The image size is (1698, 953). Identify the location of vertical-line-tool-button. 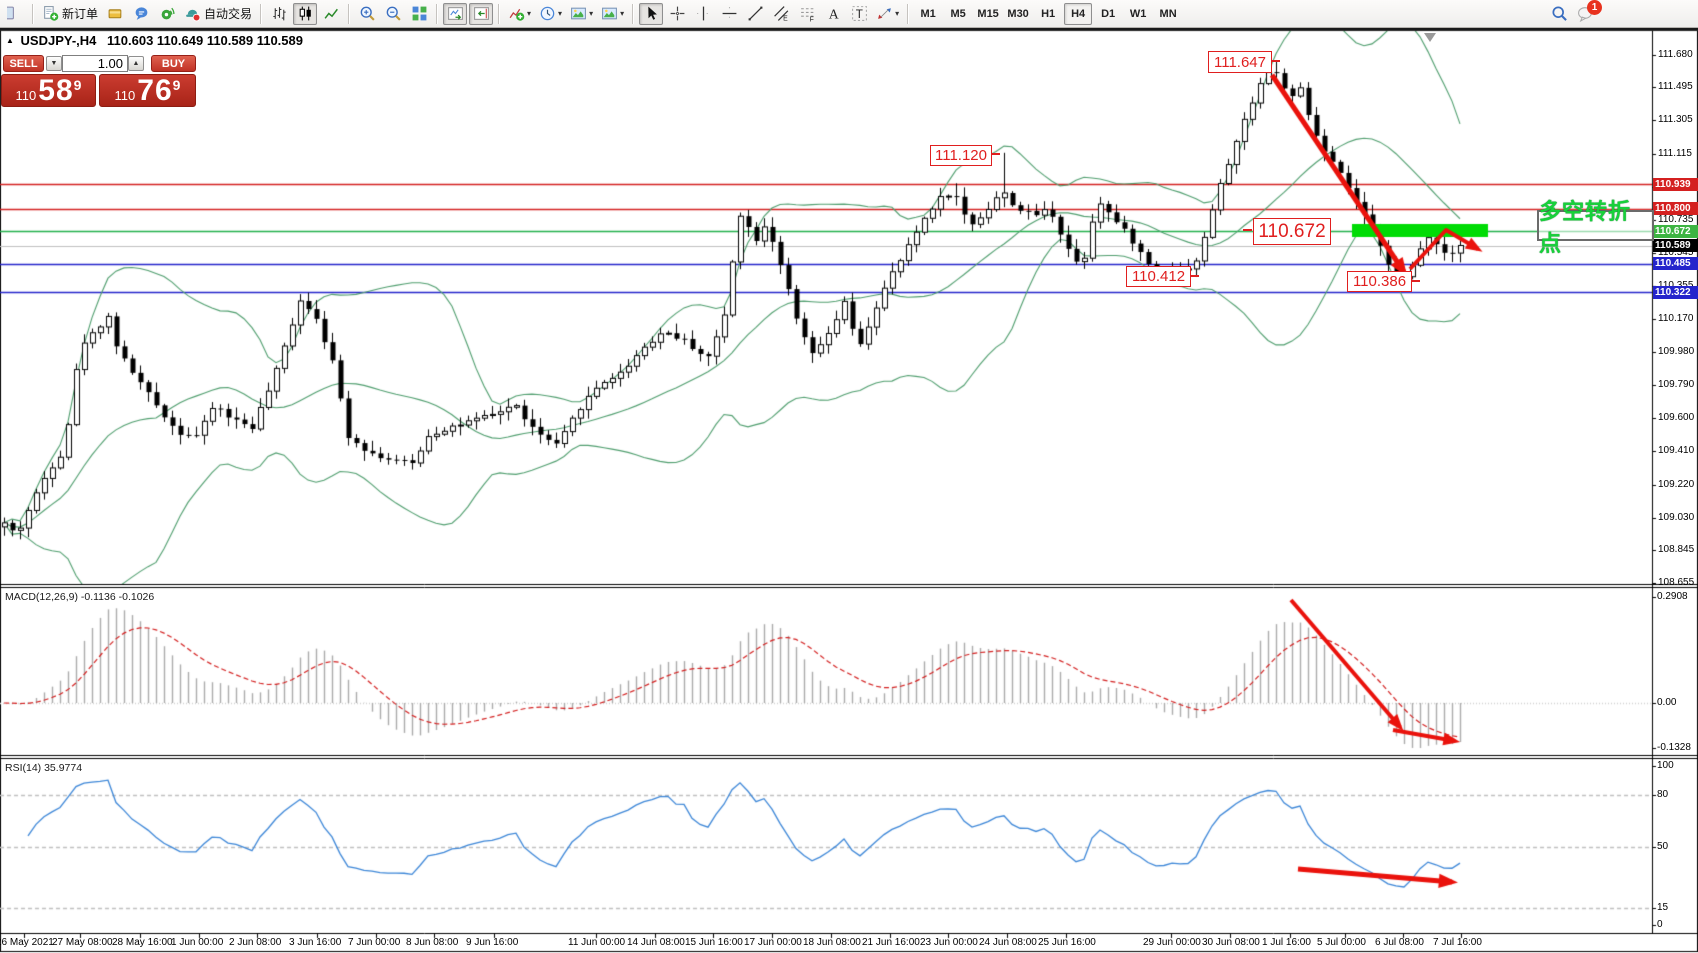
(703, 14).